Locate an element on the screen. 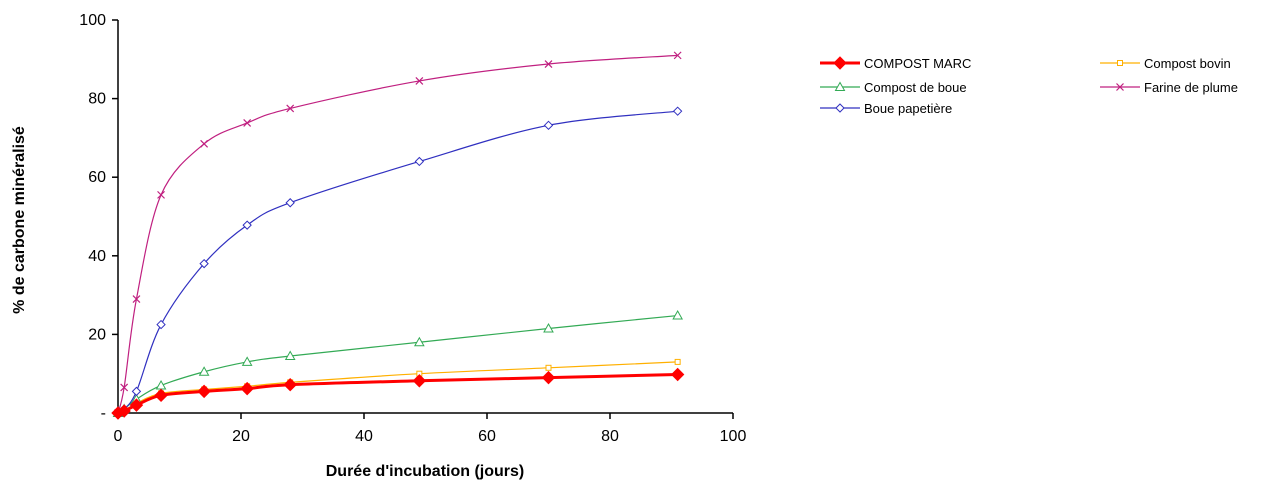  series-compost-marc is located at coordinates (398, 393).